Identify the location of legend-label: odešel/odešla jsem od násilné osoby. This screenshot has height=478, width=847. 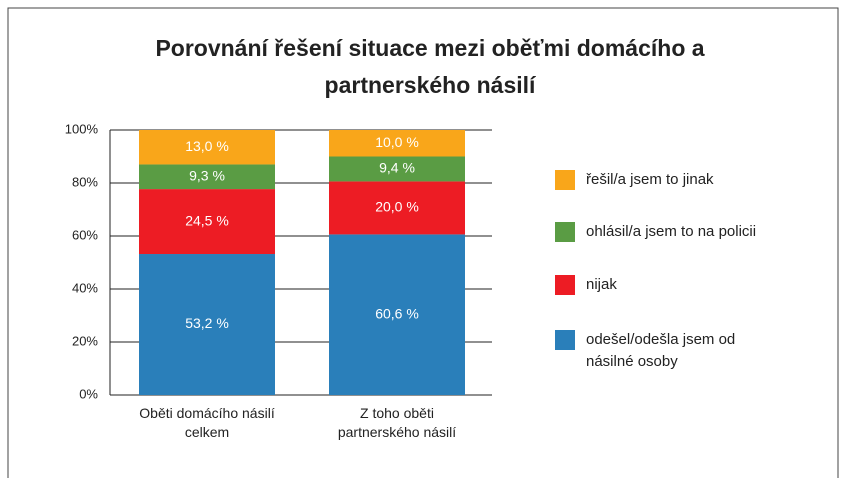
(661, 350).